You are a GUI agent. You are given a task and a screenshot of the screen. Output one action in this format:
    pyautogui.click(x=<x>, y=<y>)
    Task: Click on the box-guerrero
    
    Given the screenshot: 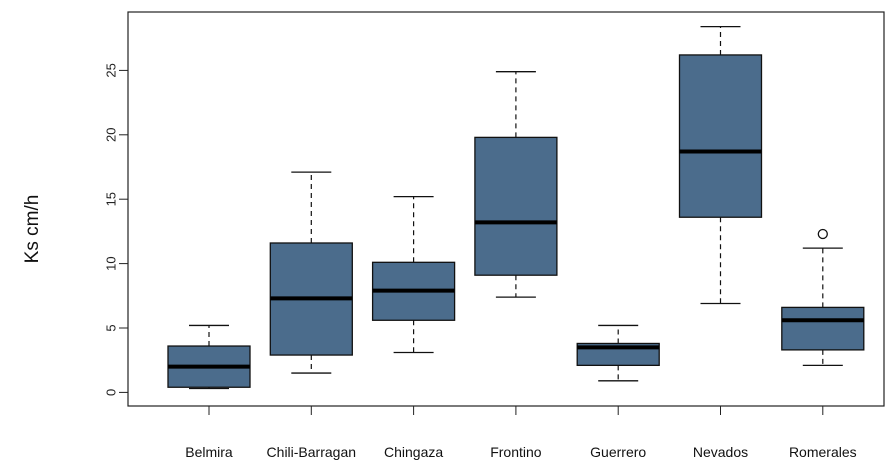 What is the action you would take?
    pyautogui.click(x=618, y=353)
    